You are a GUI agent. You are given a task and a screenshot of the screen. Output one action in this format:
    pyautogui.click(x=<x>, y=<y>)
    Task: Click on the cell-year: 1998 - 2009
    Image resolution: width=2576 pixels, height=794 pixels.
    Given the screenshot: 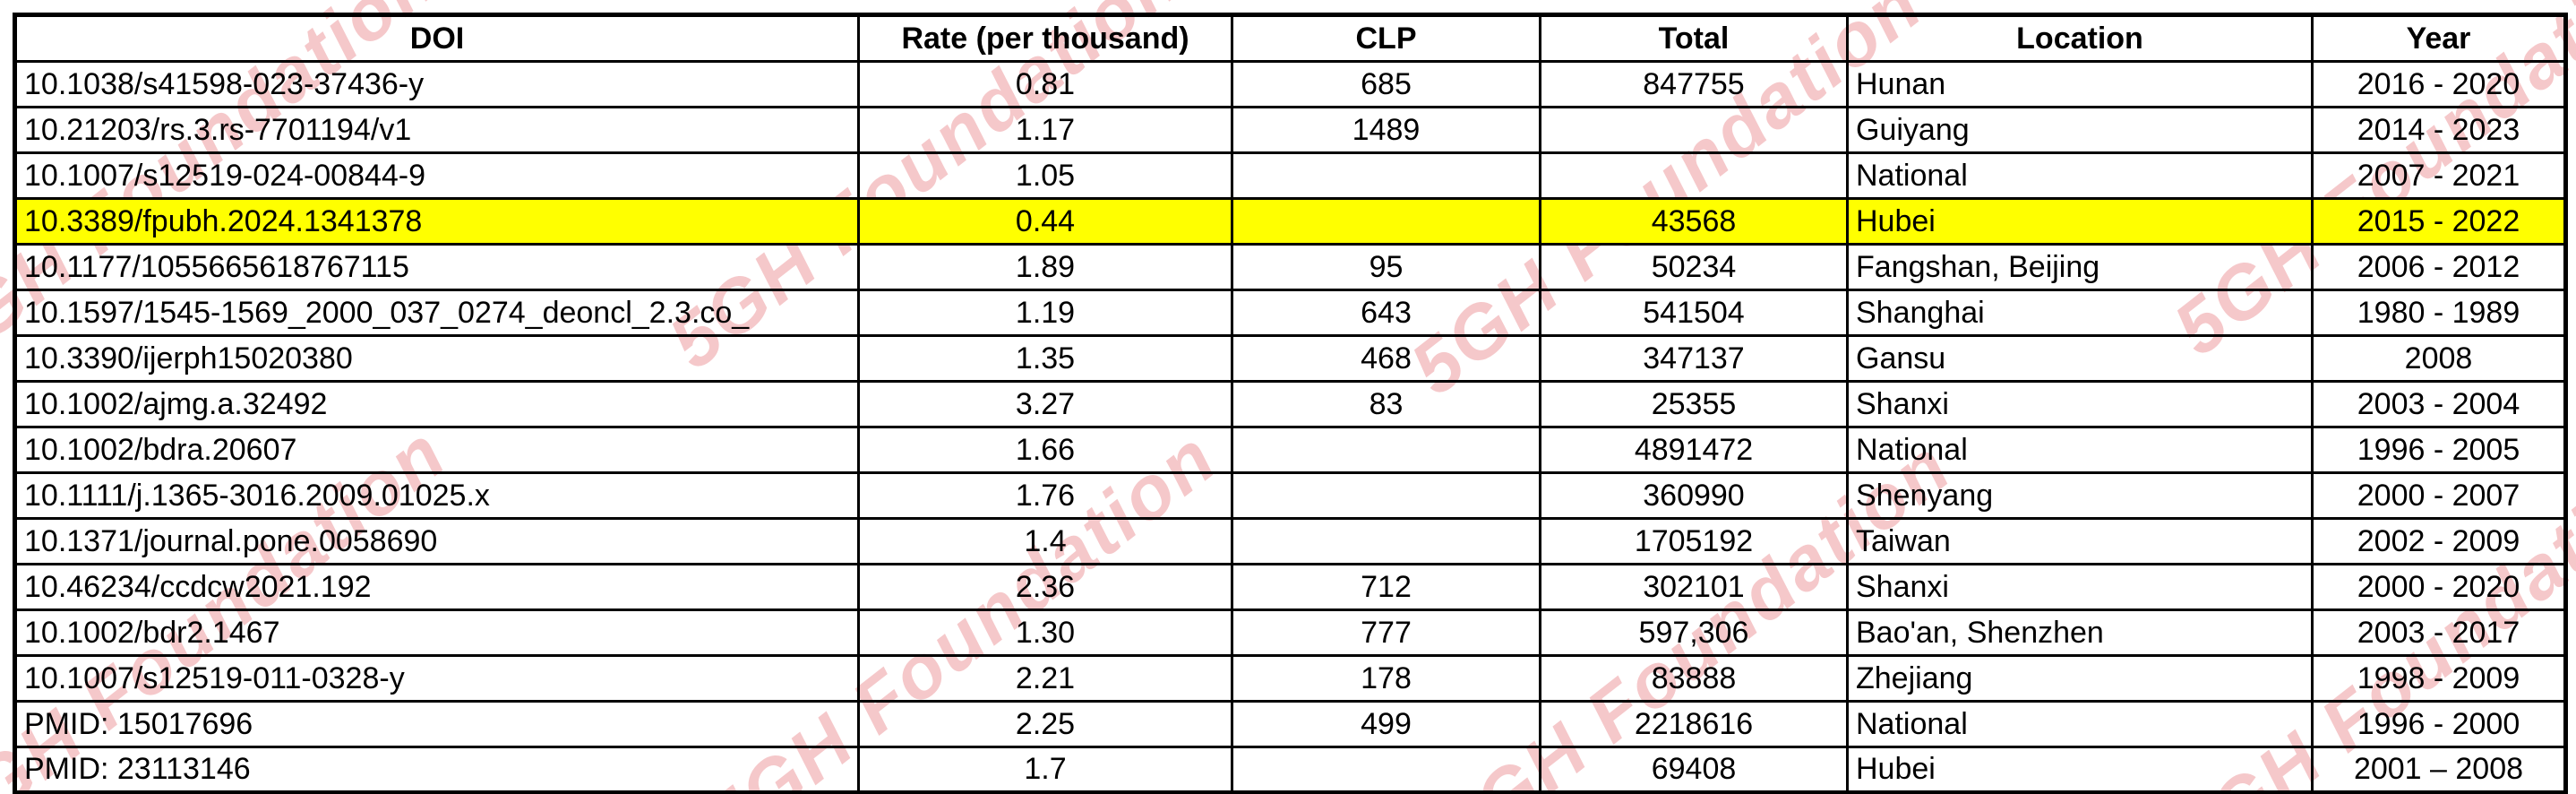 What is the action you would take?
    pyautogui.click(x=2439, y=678)
    